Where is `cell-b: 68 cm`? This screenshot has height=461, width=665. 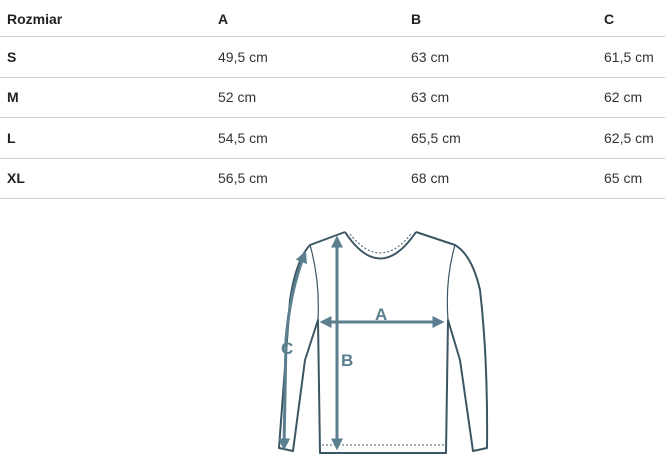
cell-b: 68 cm is located at coordinates (500, 178).